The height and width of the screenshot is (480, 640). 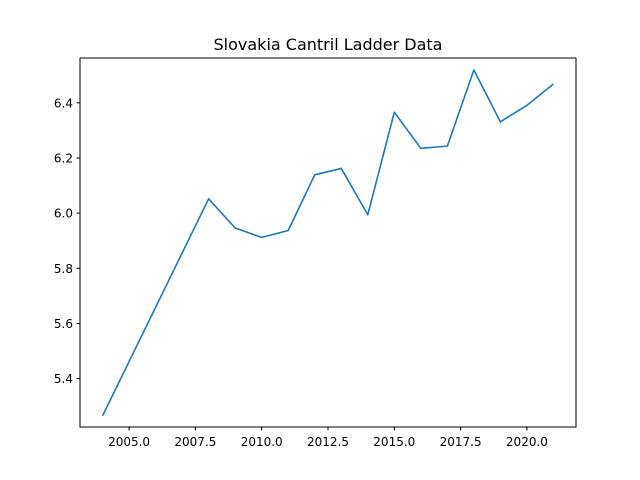 What do you see at coordinates (328, 44) in the screenshot?
I see `chart-title: Slovakia Cantril Ladder Data` at bounding box center [328, 44].